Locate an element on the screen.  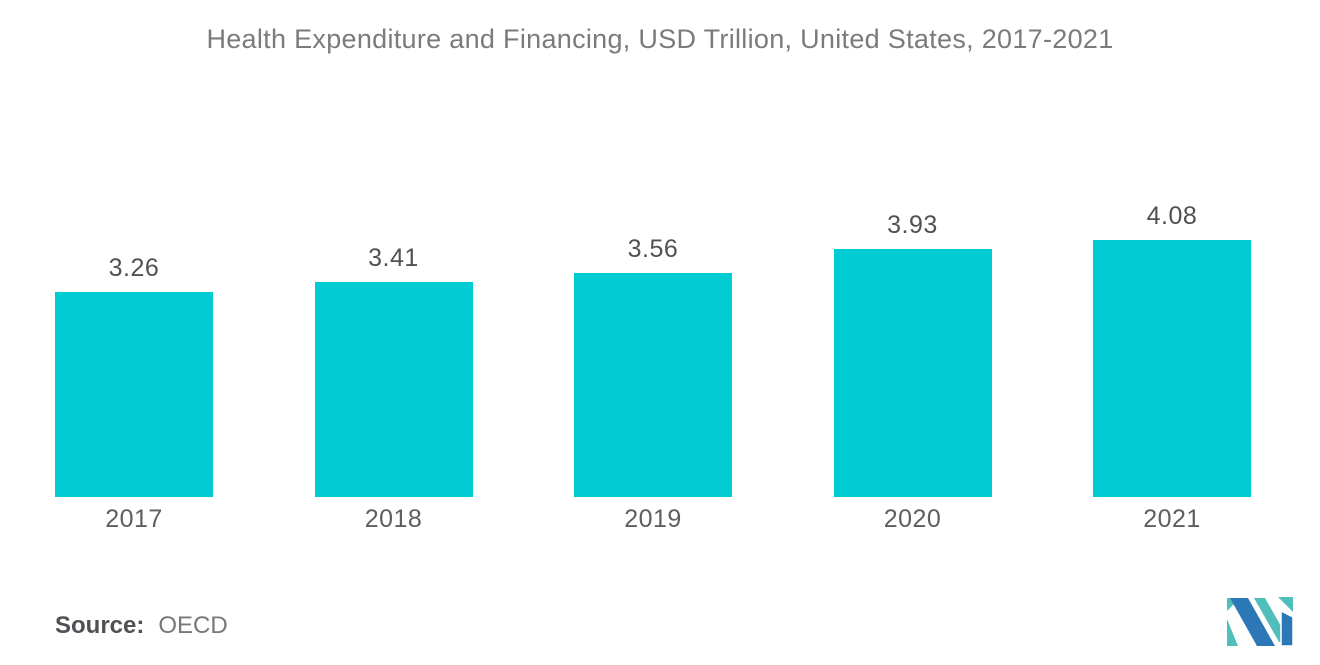
source-row: Source: OECD is located at coordinates (141, 626).